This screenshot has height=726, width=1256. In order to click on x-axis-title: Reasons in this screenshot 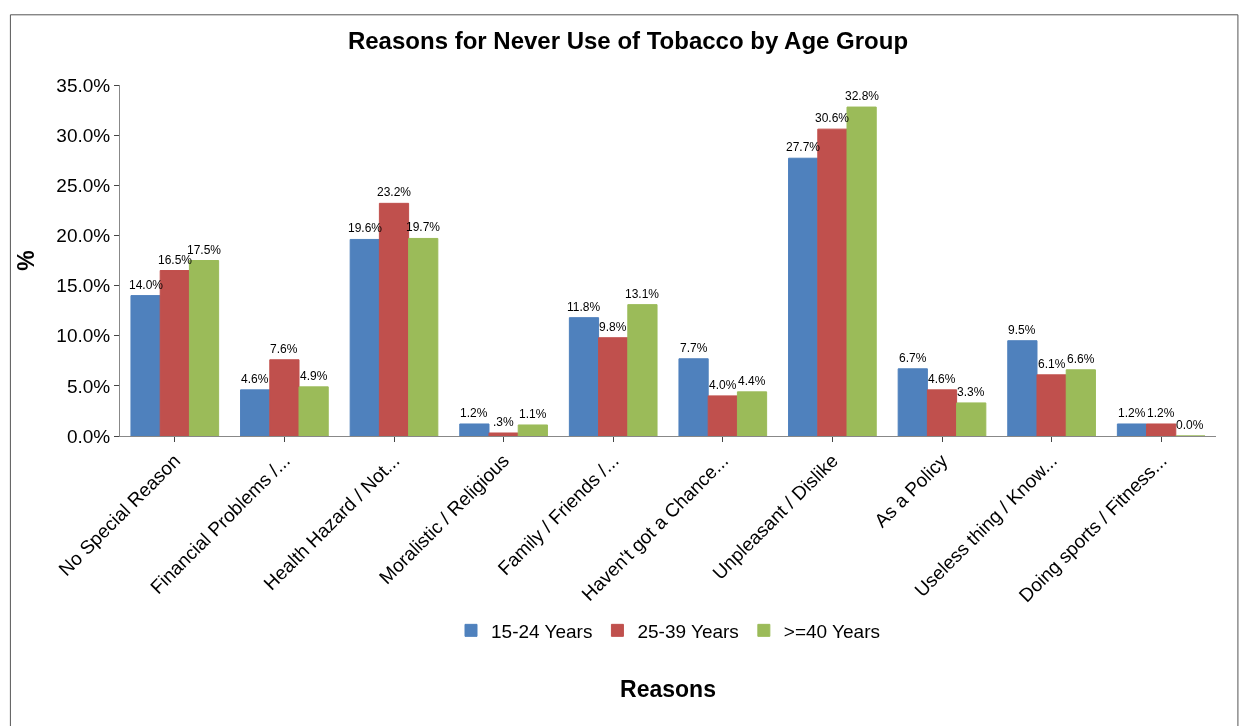, I will do `click(668, 688)`.